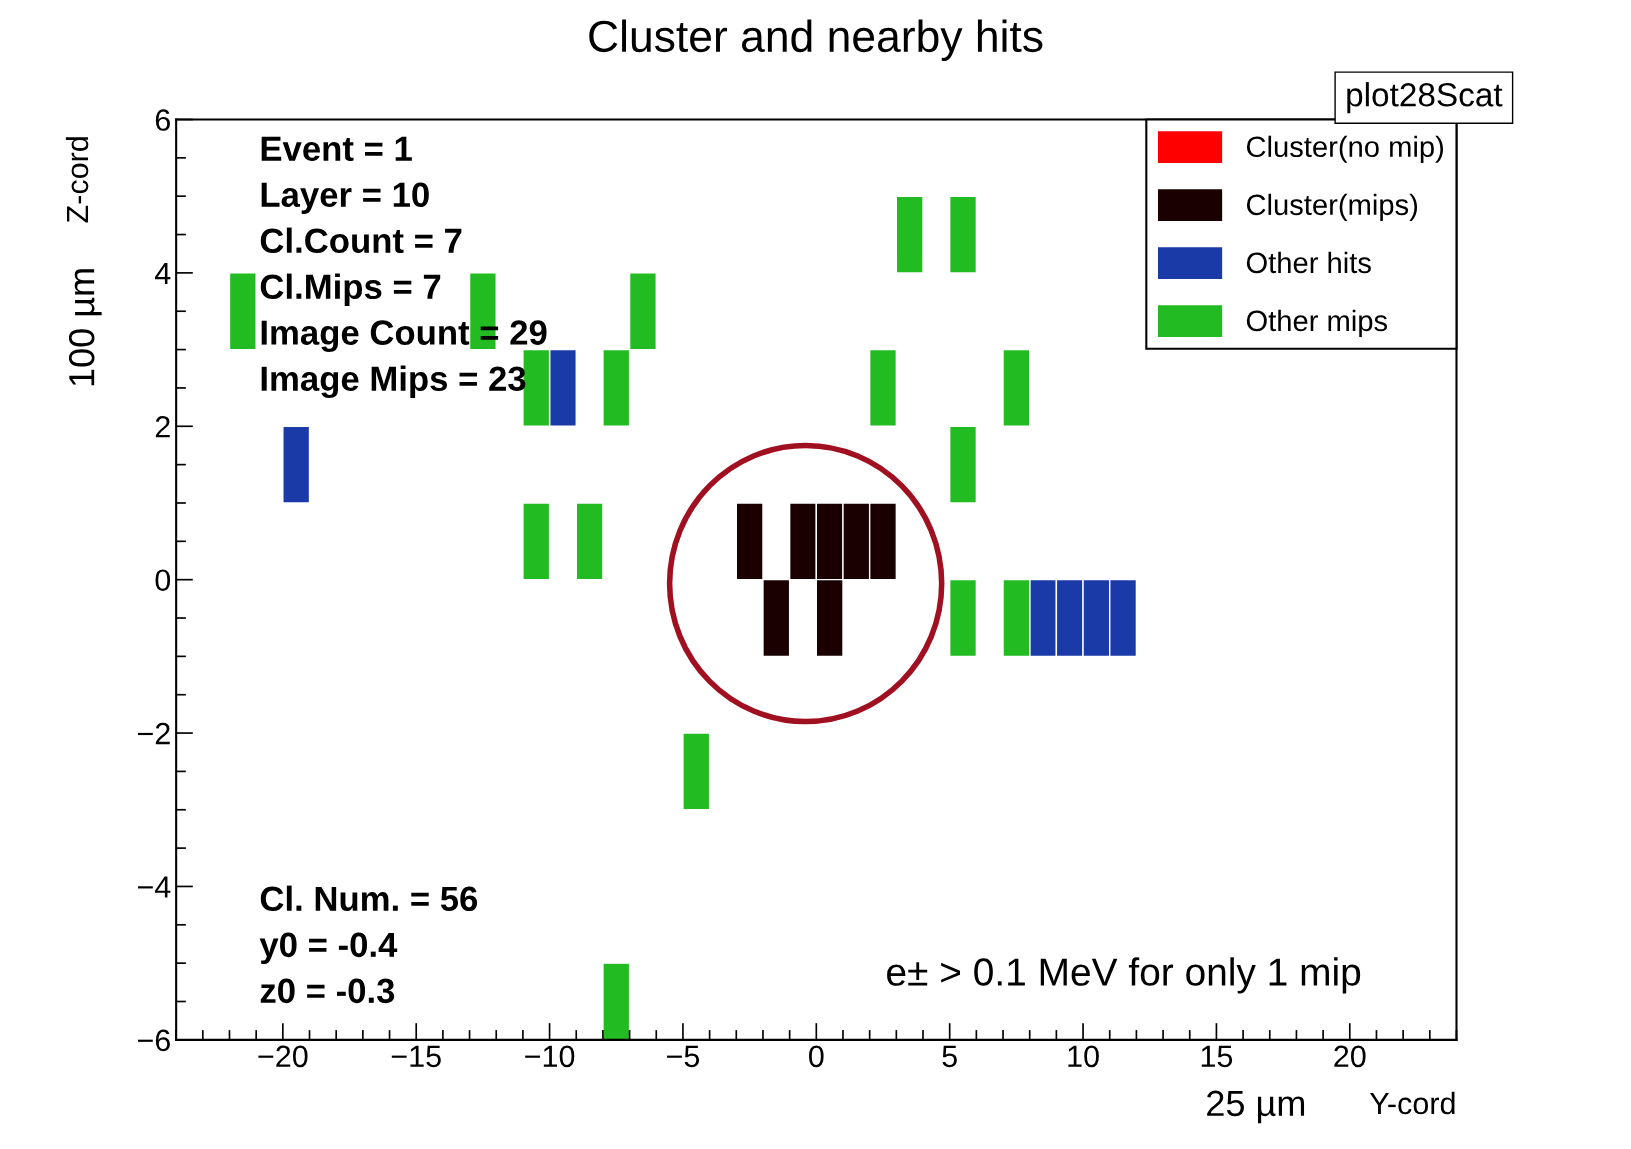  What do you see at coordinates (550, 1056) in the screenshot?
I see `x-tick-label: −10` at bounding box center [550, 1056].